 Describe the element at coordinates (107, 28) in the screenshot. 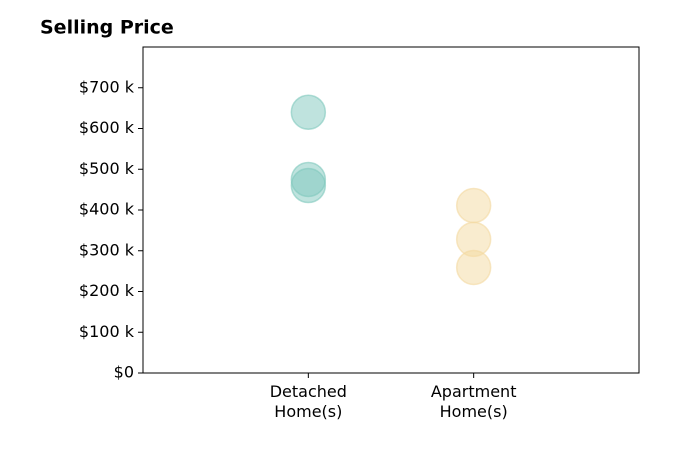

I see `chart-title: Selling Price` at that location.